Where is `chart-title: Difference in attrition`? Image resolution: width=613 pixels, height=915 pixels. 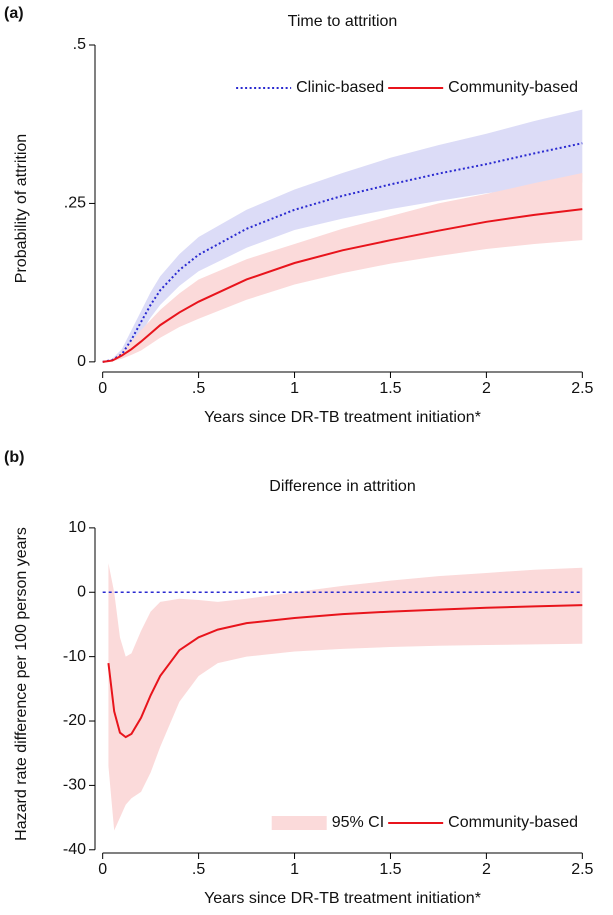 chart-title: Difference in attrition is located at coordinates (342, 486).